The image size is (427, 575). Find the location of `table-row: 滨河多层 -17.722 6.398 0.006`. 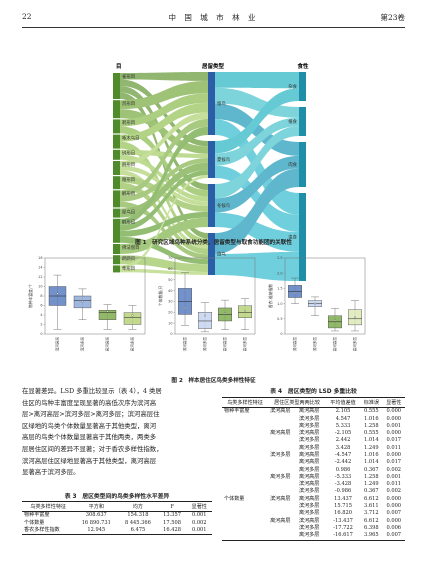

table-row: 滨河多层 -17.722 6.398 0.006 is located at coordinates (313, 528).